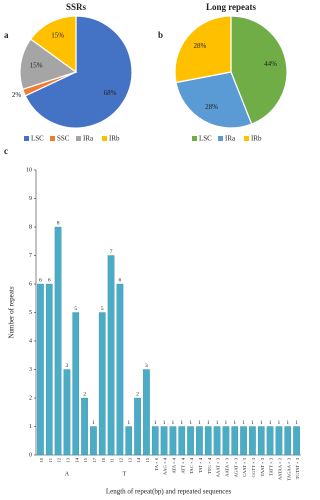 Image resolution: width=320 pixels, height=500 pixels. I want to click on x-tick-label: TTG × 4, so click(209, 465).